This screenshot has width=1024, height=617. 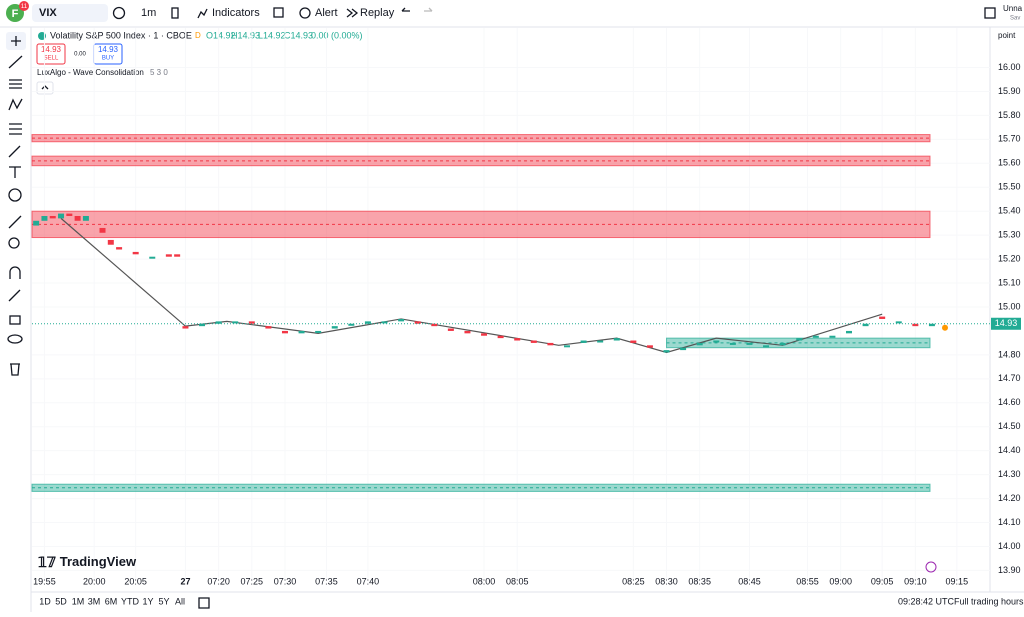 What do you see at coordinates (15, 172) in the screenshot?
I see `text-tool` at bounding box center [15, 172].